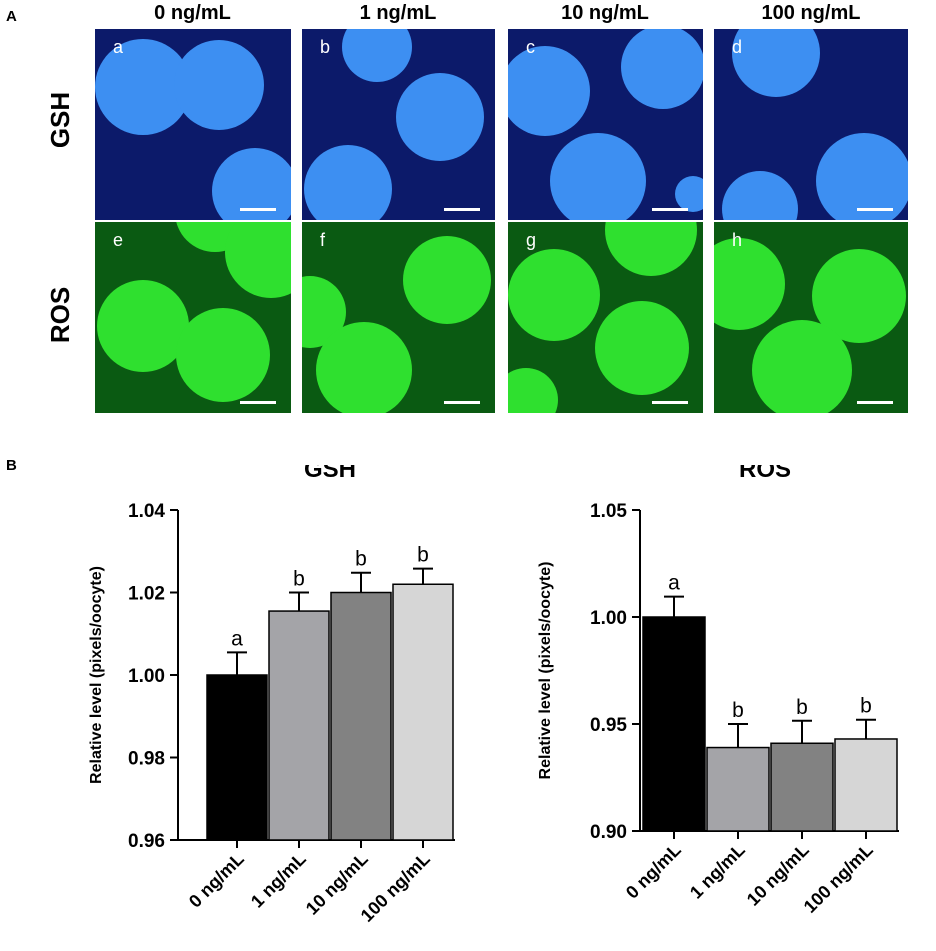  I want to click on row-label-ros: ROS, so click(60, 315).